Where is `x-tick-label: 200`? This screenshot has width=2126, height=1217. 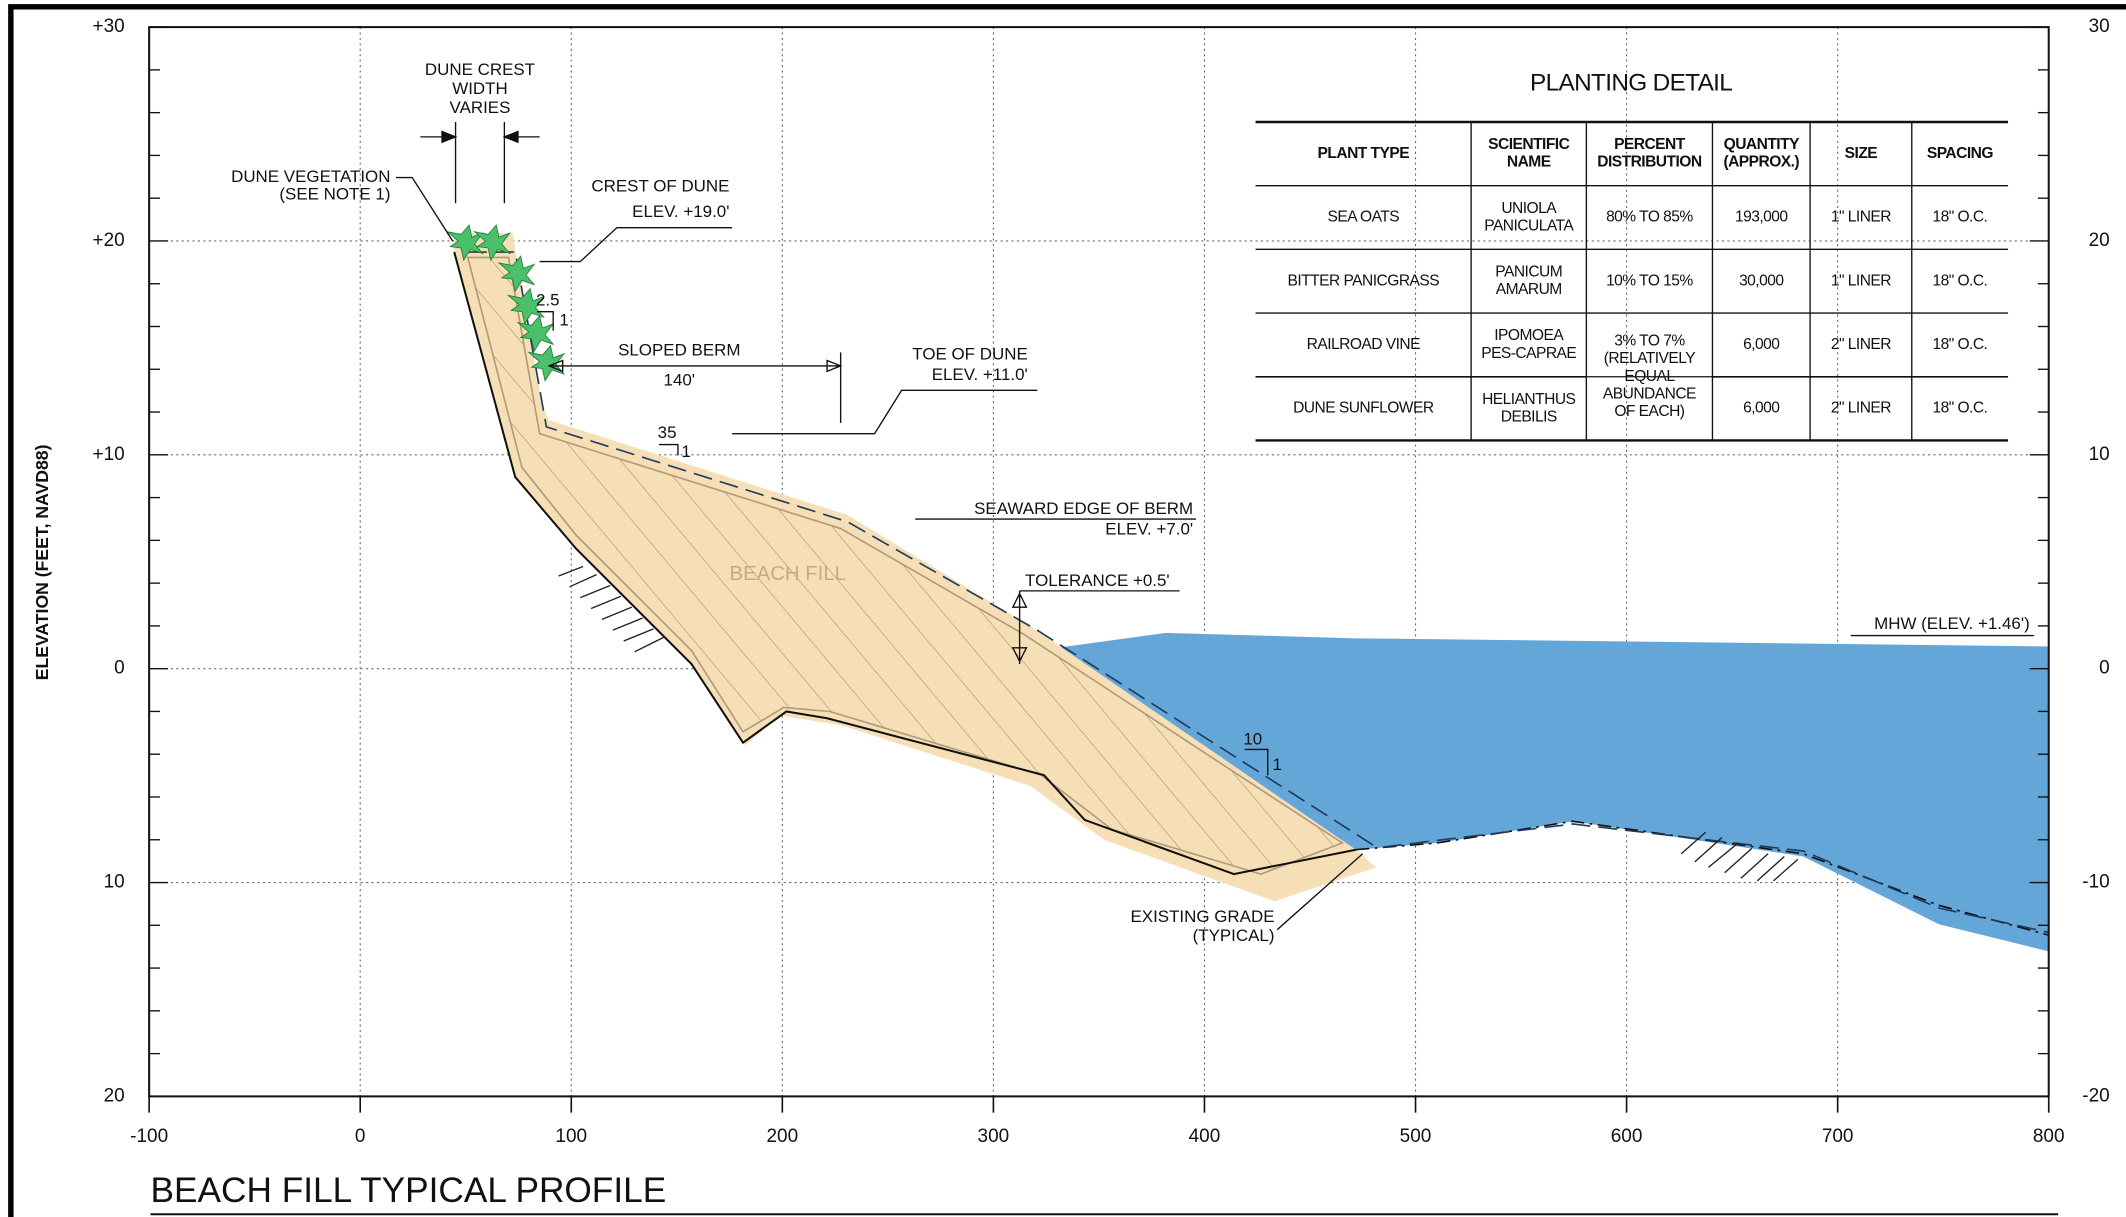 x-tick-label: 200 is located at coordinates (783, 1136).